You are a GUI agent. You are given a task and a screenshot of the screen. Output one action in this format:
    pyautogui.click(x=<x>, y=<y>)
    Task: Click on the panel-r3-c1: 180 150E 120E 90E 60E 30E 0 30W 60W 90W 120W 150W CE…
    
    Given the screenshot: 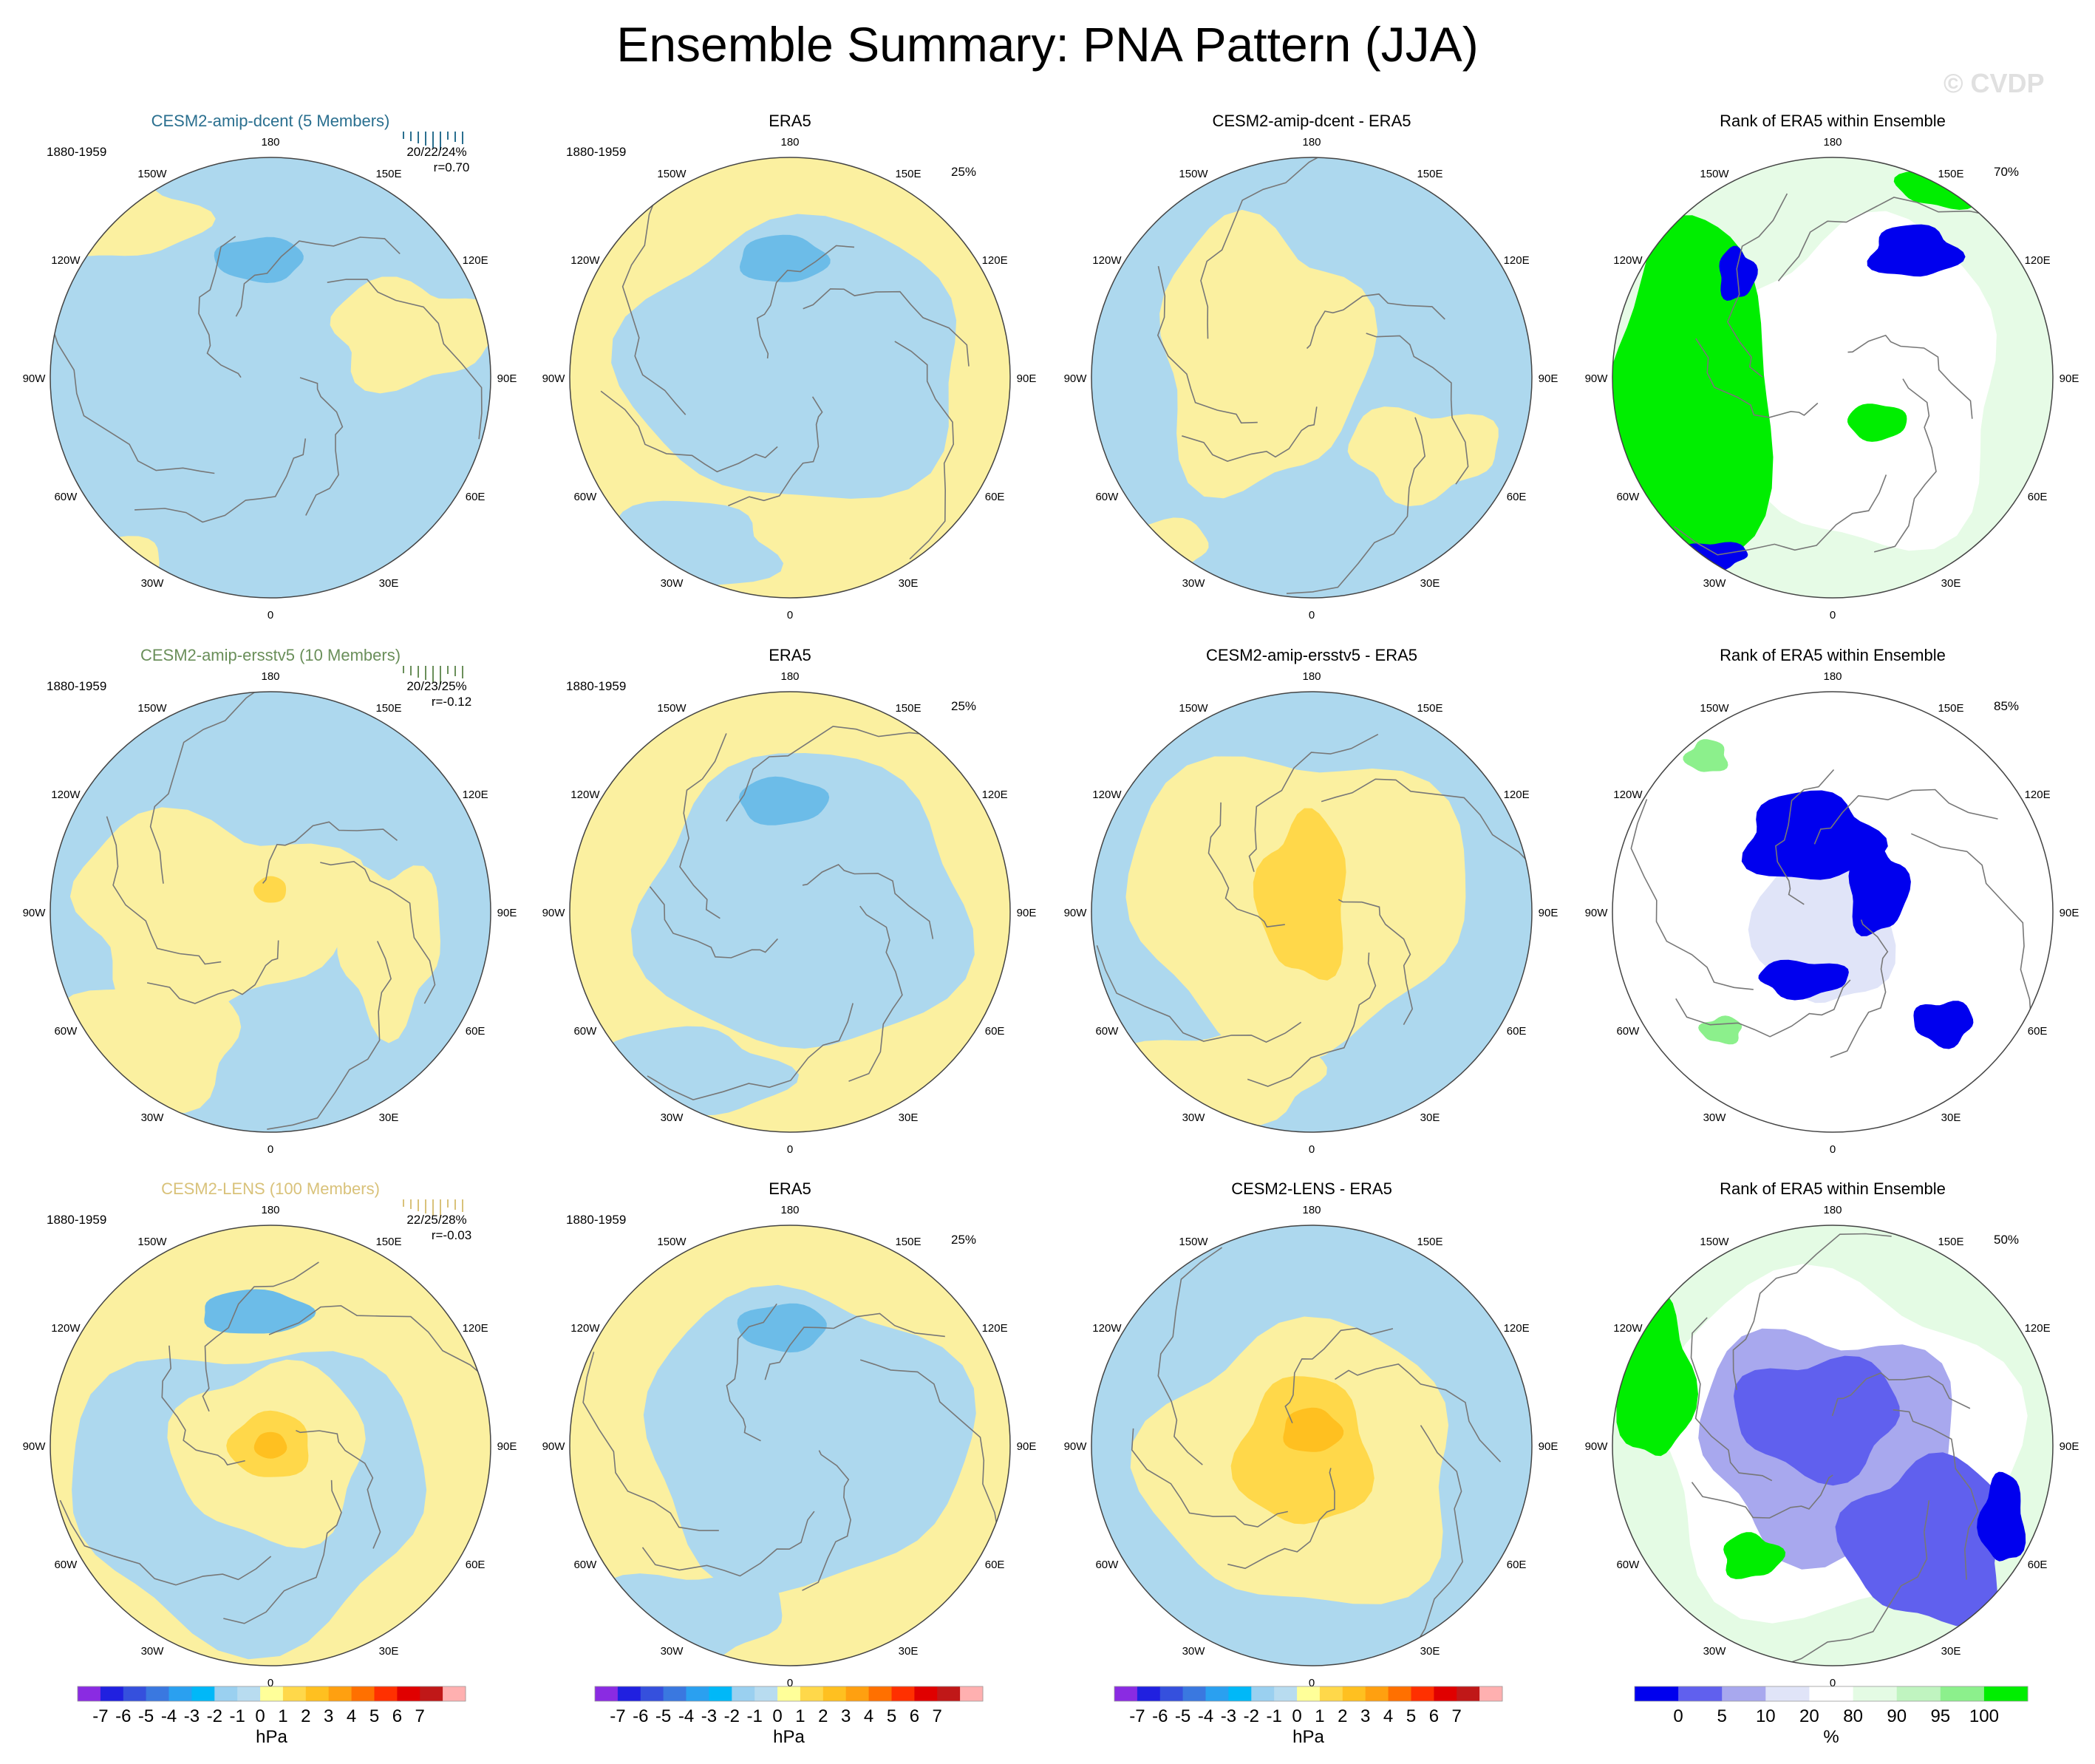 What is the action you would take?
    pyautogui.click(x=270, y=1434)
    